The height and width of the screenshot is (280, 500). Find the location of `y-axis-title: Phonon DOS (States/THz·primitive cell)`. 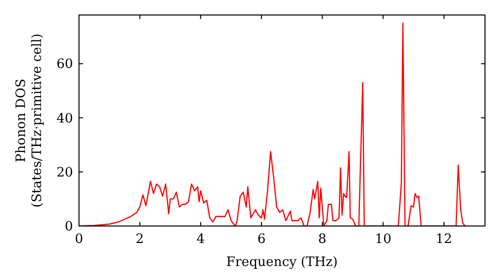

y-axis-title: Phonon DOS (States/THz·primitive cell) is located at coordinates (29, 120).